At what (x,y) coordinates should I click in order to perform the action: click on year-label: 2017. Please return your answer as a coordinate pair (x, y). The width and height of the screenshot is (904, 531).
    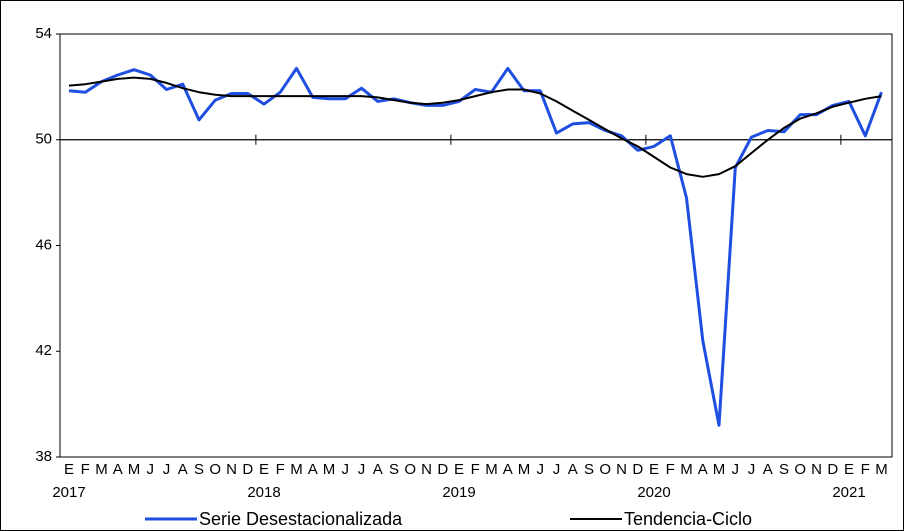
    Looking at the image, I should click on (68, 492).